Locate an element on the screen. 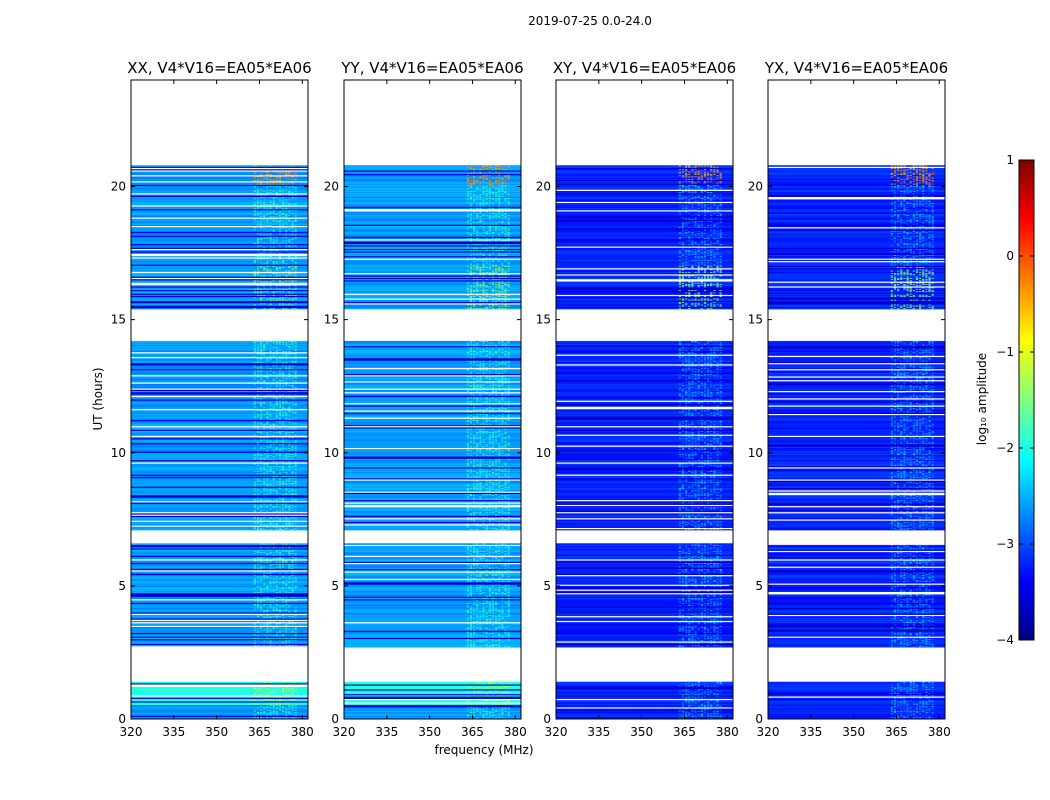 The image size is (1050, 800). data-segment is located at coordinates (219, 435).